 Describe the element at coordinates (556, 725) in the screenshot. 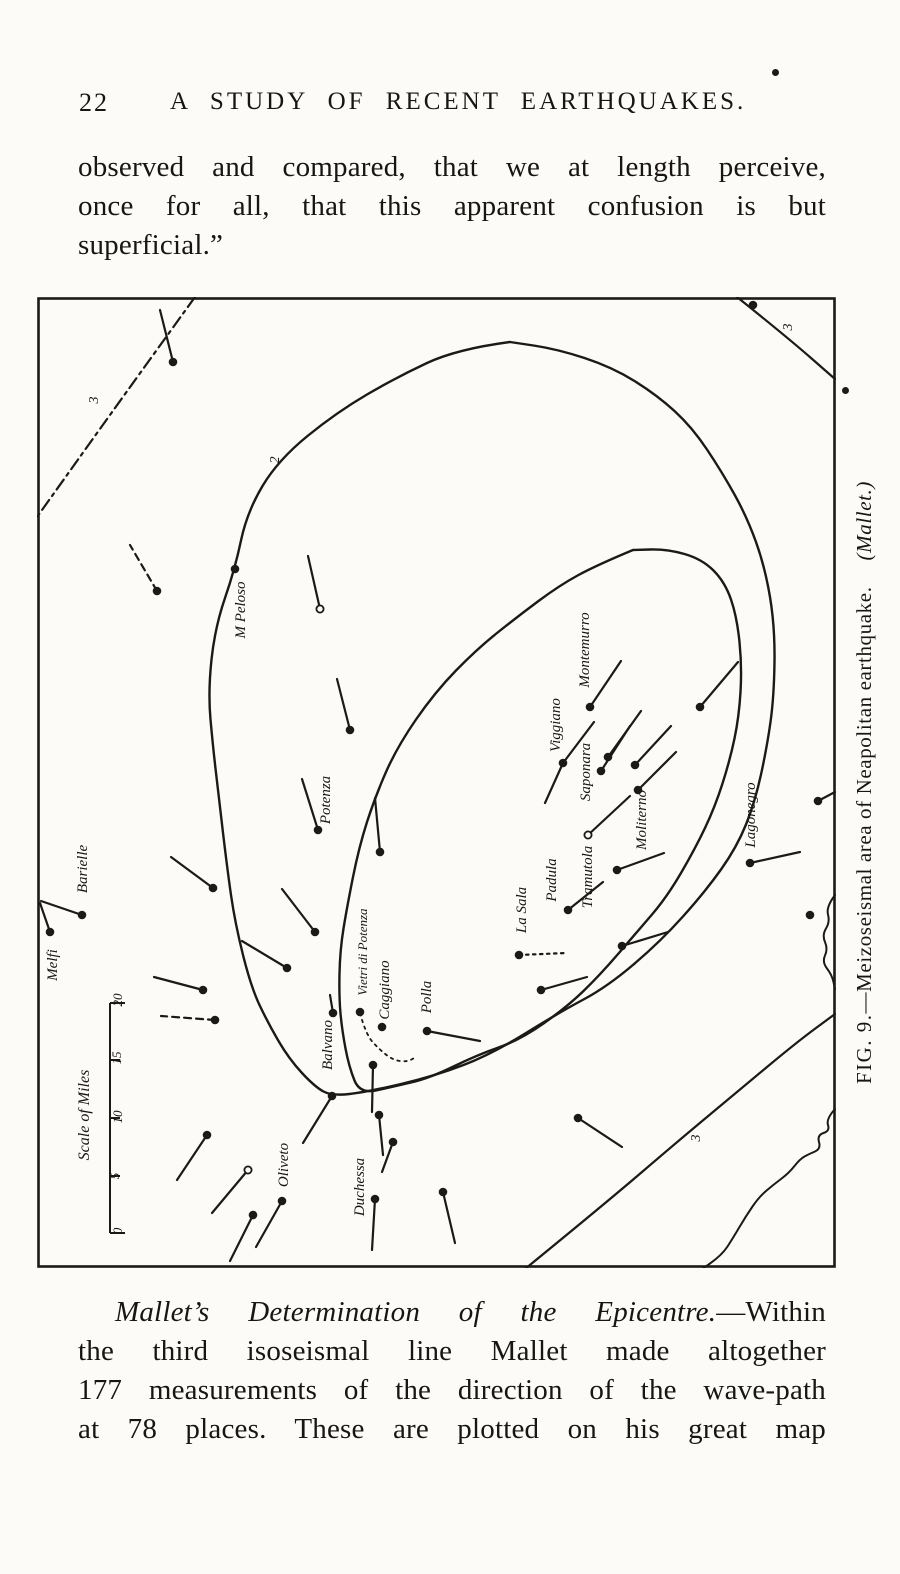

I see `place-label: Viggiano` at that location.